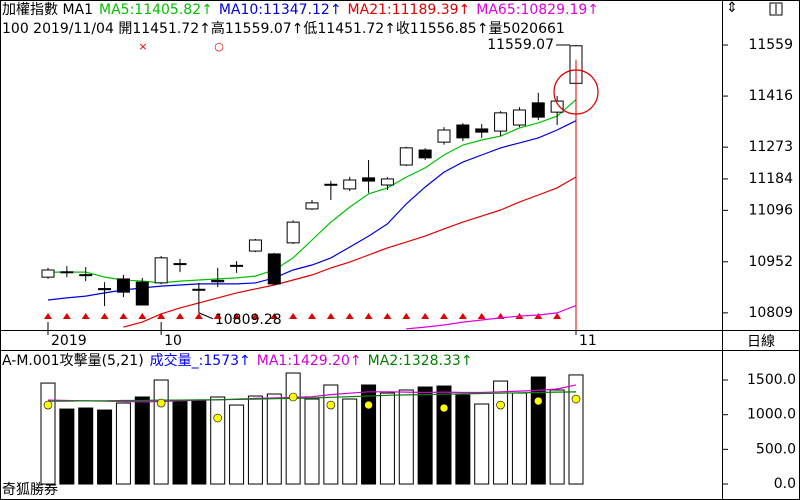 The width and height of the screenshot is (800, 500). Describe the element at coordinates (409, 10) in the screenshot. I see `legend-entry: MA21:11189.39↑` at that location.